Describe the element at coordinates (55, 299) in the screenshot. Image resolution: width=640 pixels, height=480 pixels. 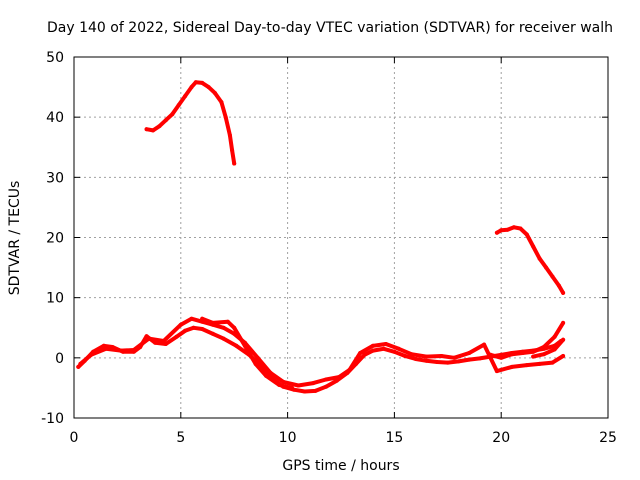
I see `y-tick-label: 10` at that location.